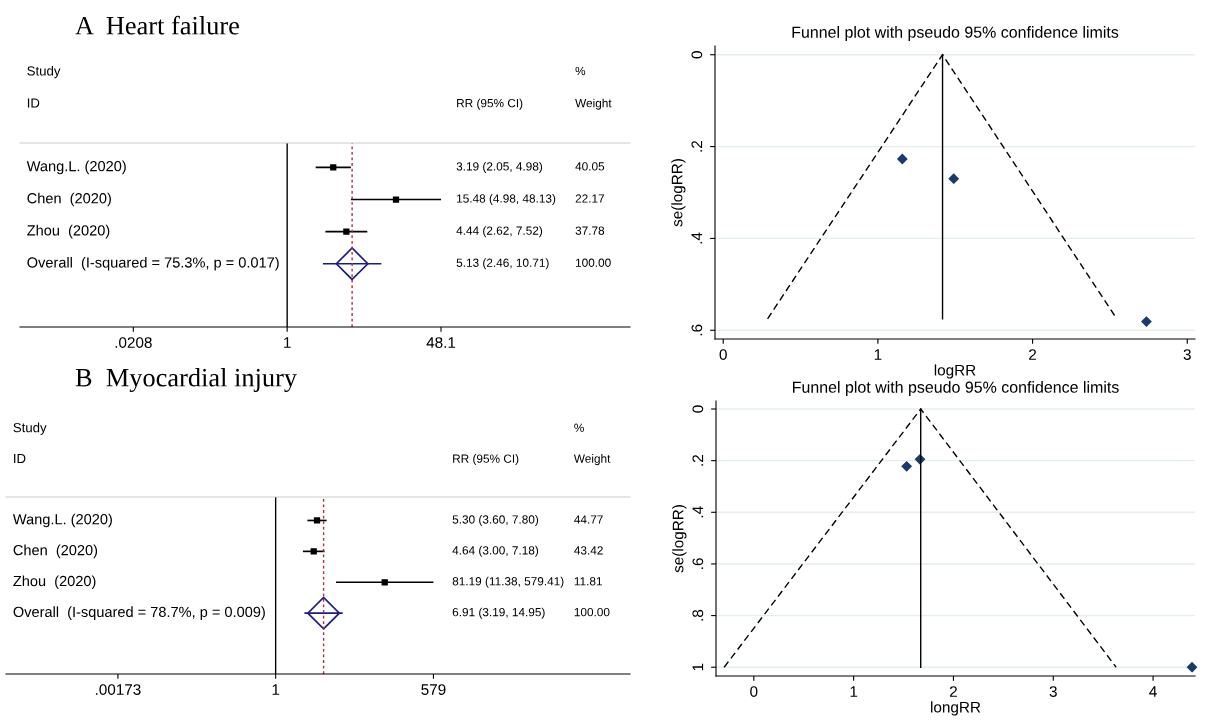 The height and width of the screenshot is (720, 1224). What do you see at coordinates (508, 582) in the screenshot?
I see `annotation: 81.19 (11.38, 579.41)` at bounding box center [508, 582].